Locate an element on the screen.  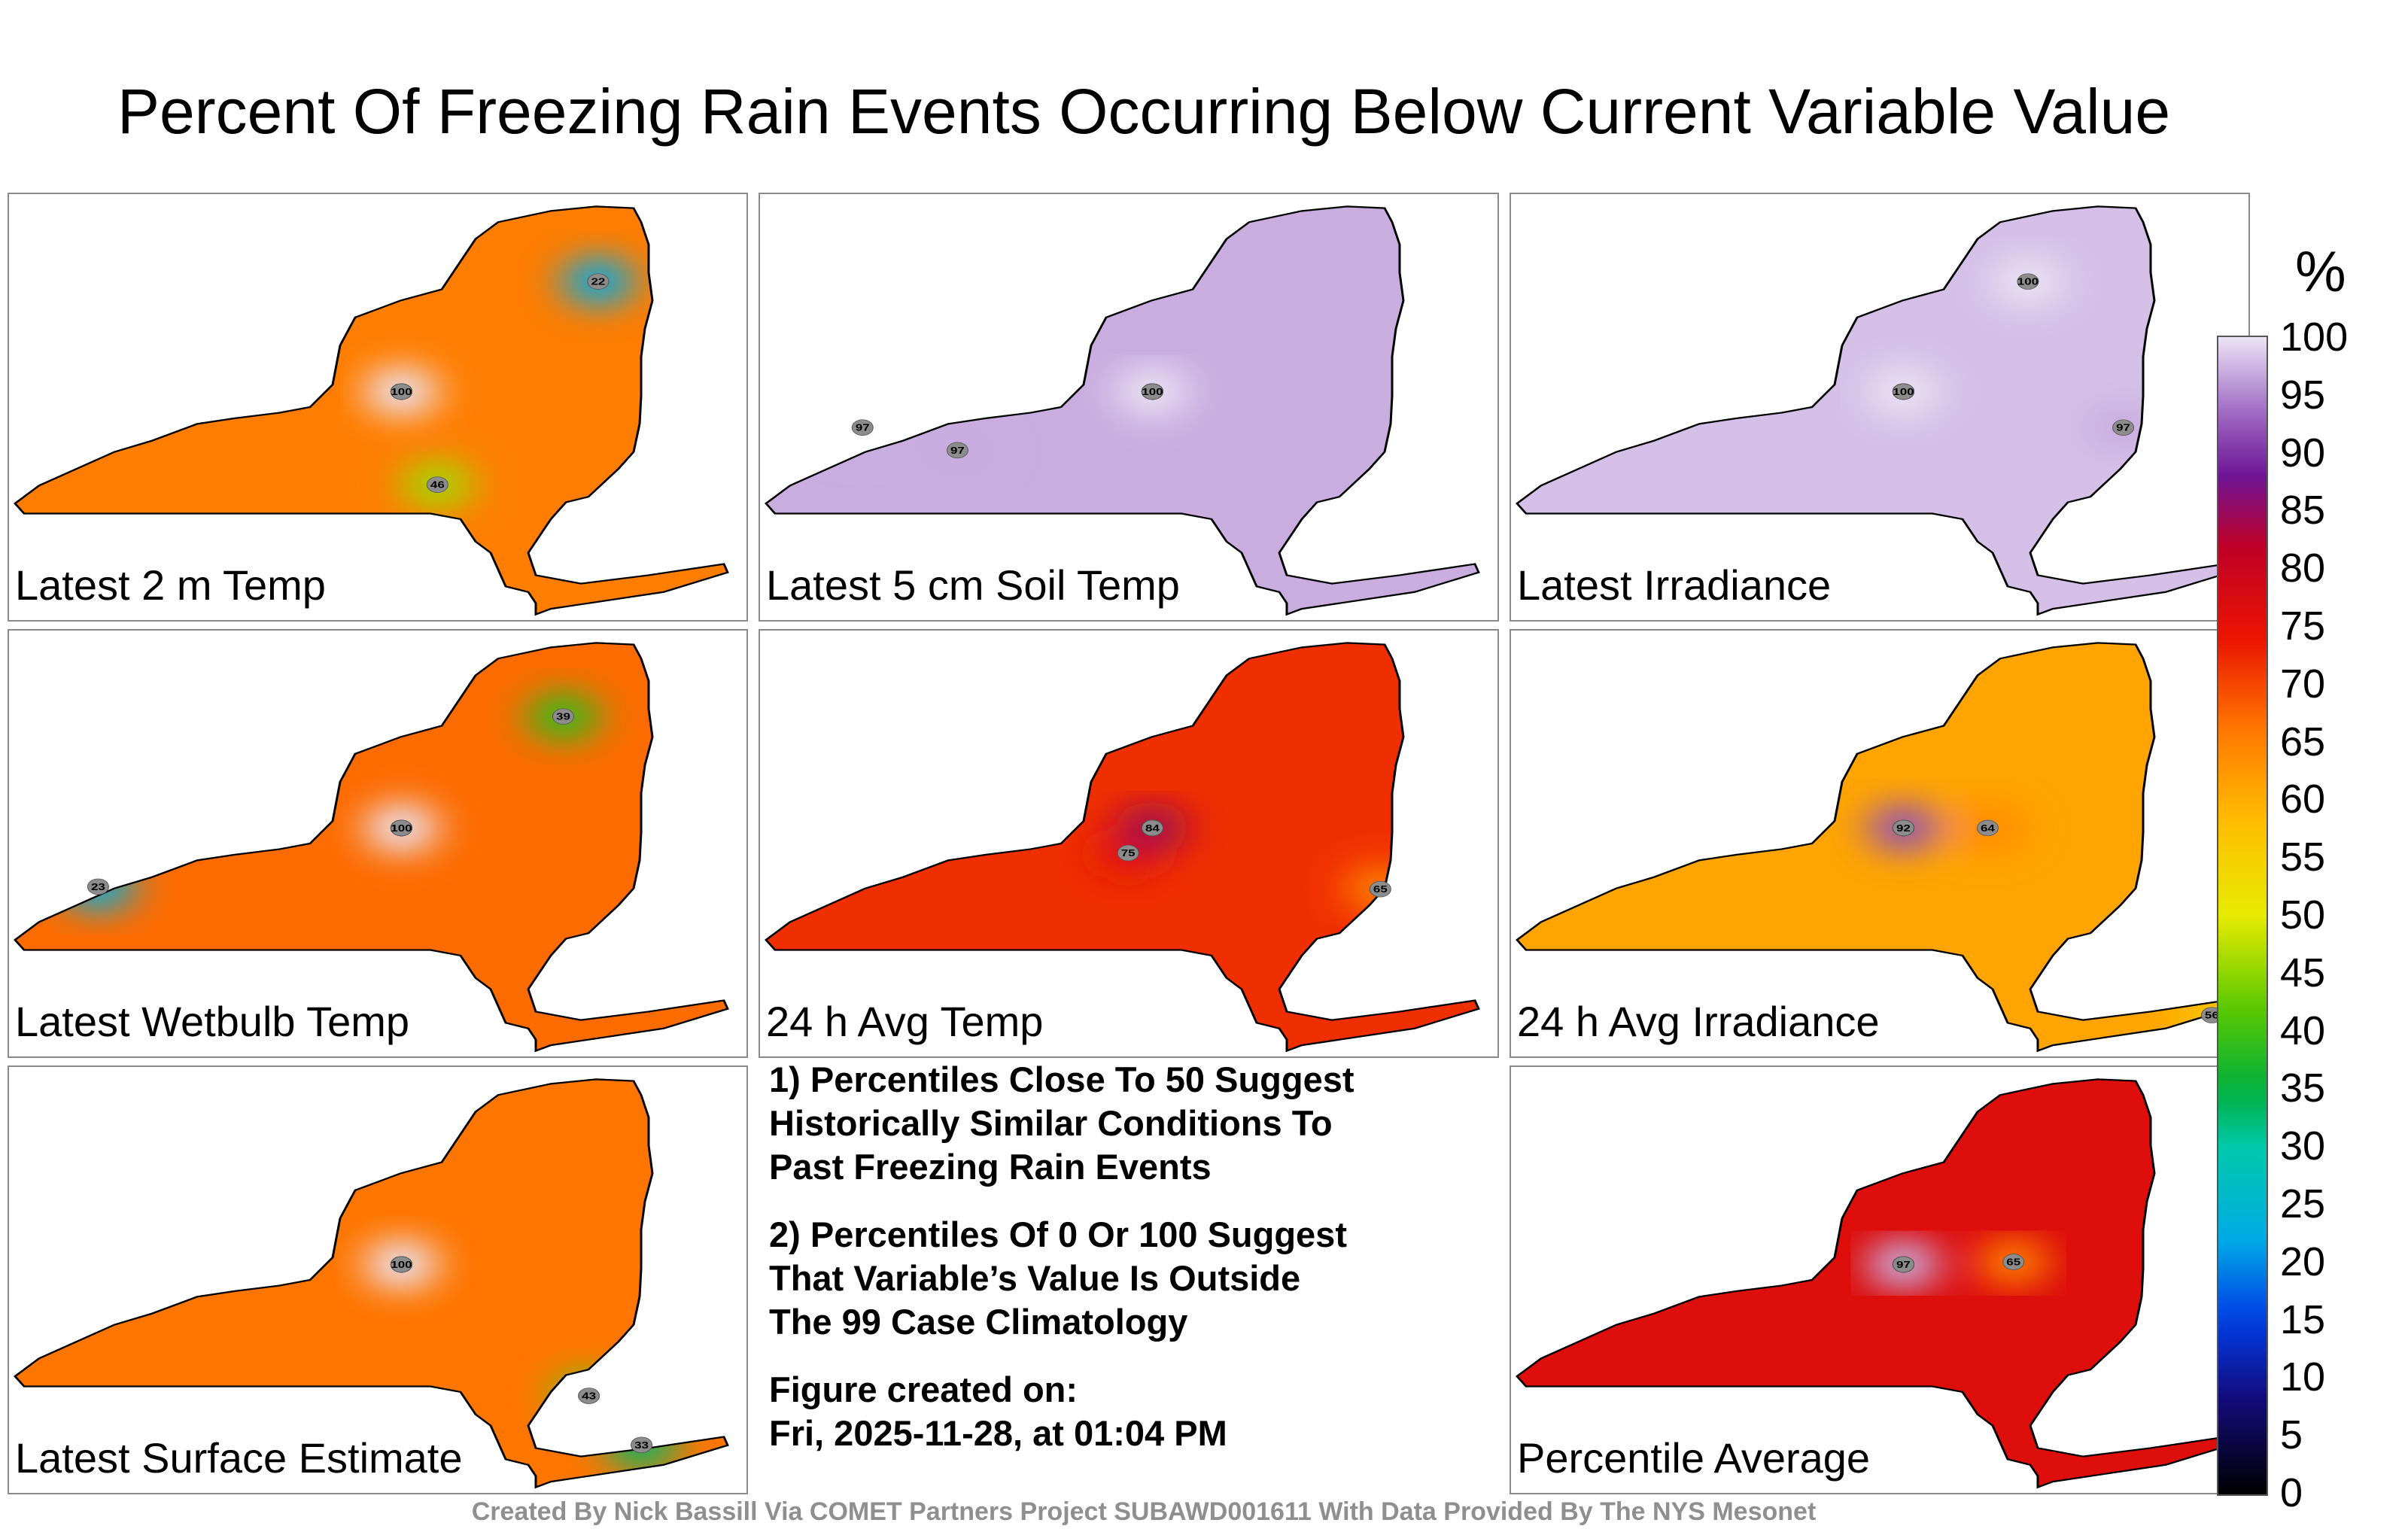
station-value: 43 is located at coordinates (589, 1396).